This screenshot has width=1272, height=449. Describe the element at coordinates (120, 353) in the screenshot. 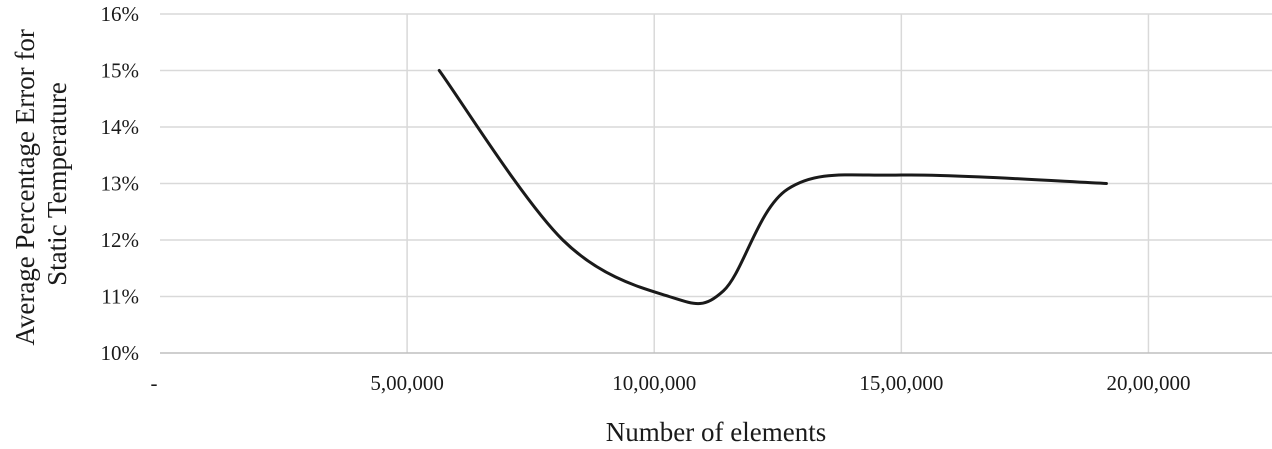

I see `y-tick-label: 10%` at that location.